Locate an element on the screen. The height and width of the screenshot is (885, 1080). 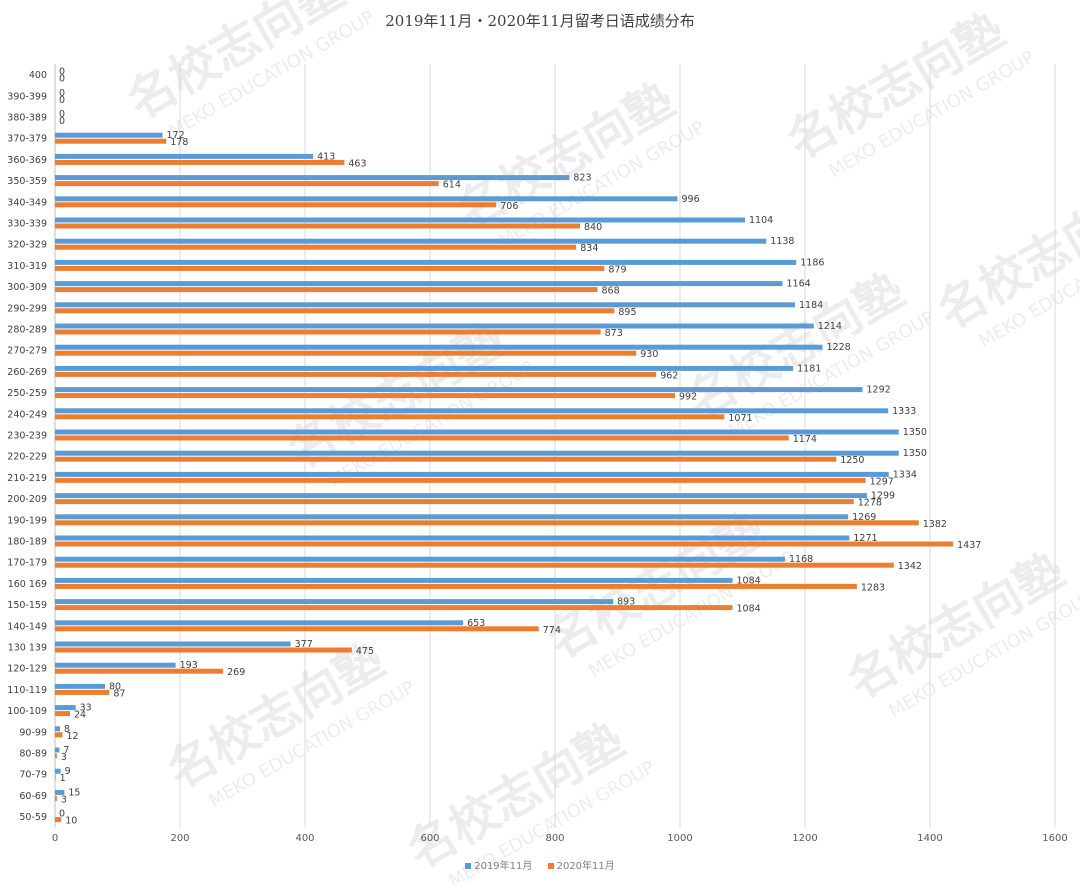
data-label-2020: 3 is located at coordinates (64, 799).